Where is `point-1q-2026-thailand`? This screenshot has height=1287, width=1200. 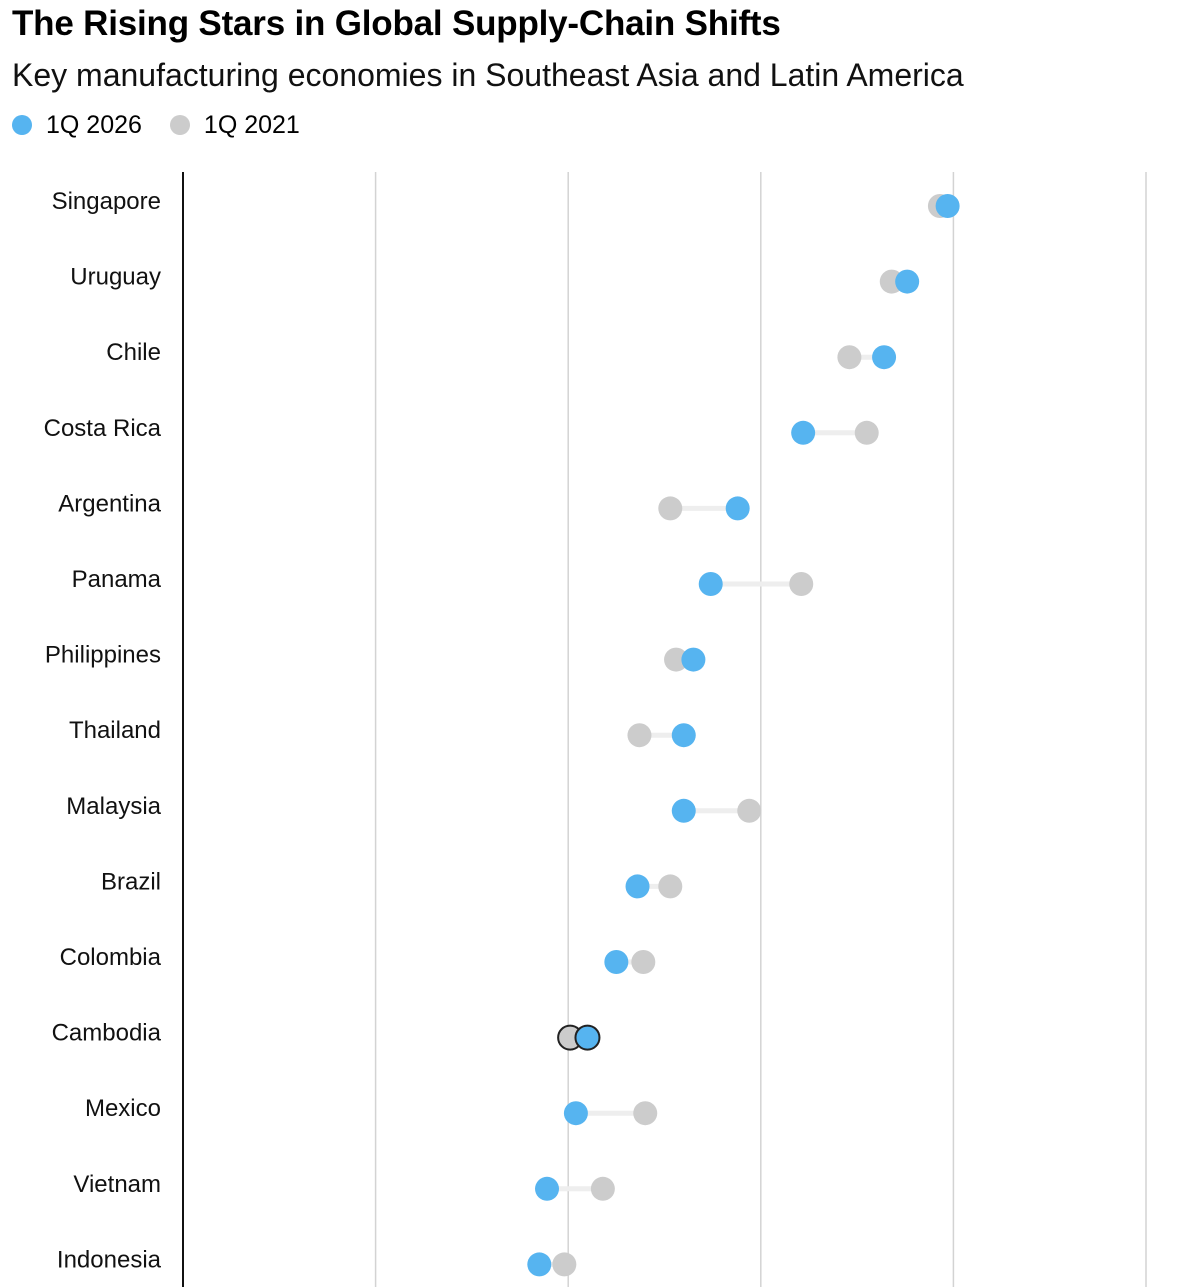 point-1q-2026-thailand is located at coordinates (683, 735).